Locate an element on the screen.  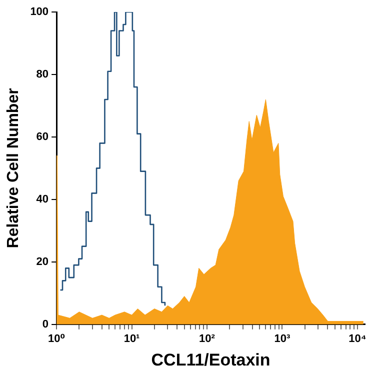
x-tick-label: 10² is located at coordinates (207, 339).